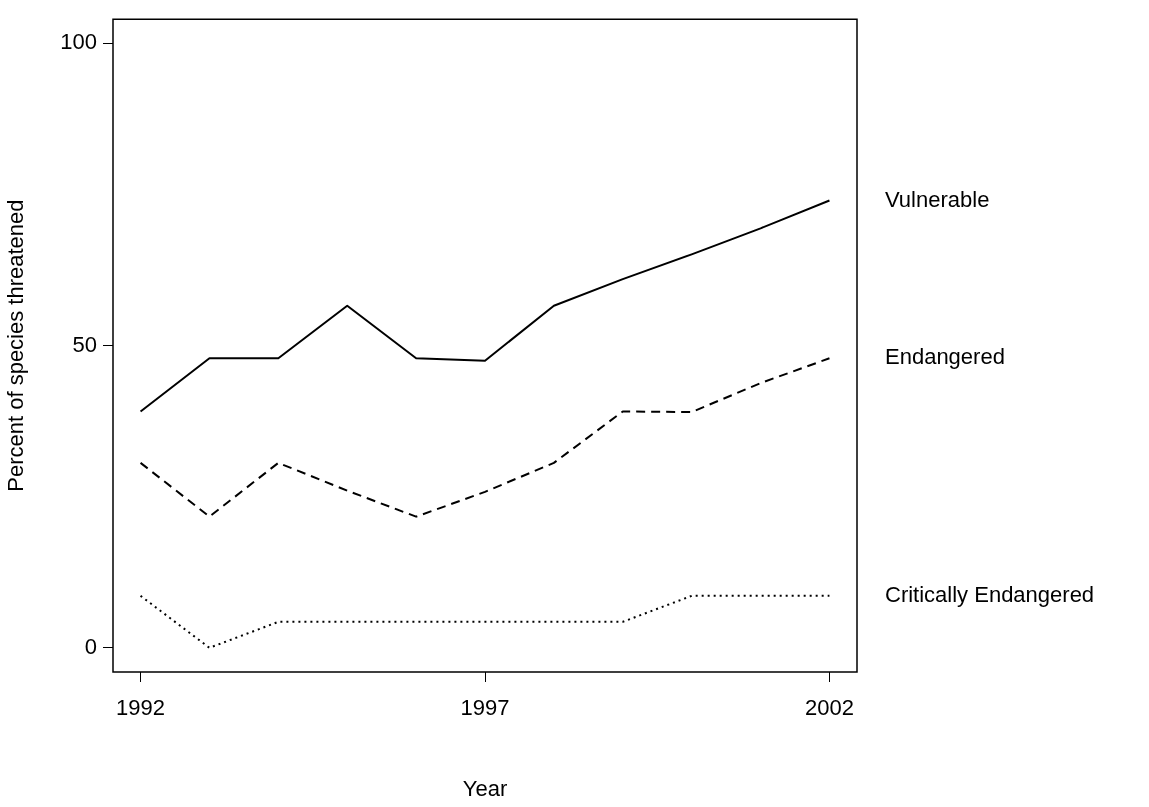 The height and width of the screenshot is (807, 1149). What do you see at coordinates (485, 708) in the screenshot?
I see `x-tick-label: 1997` at bounding box center [485, 708].